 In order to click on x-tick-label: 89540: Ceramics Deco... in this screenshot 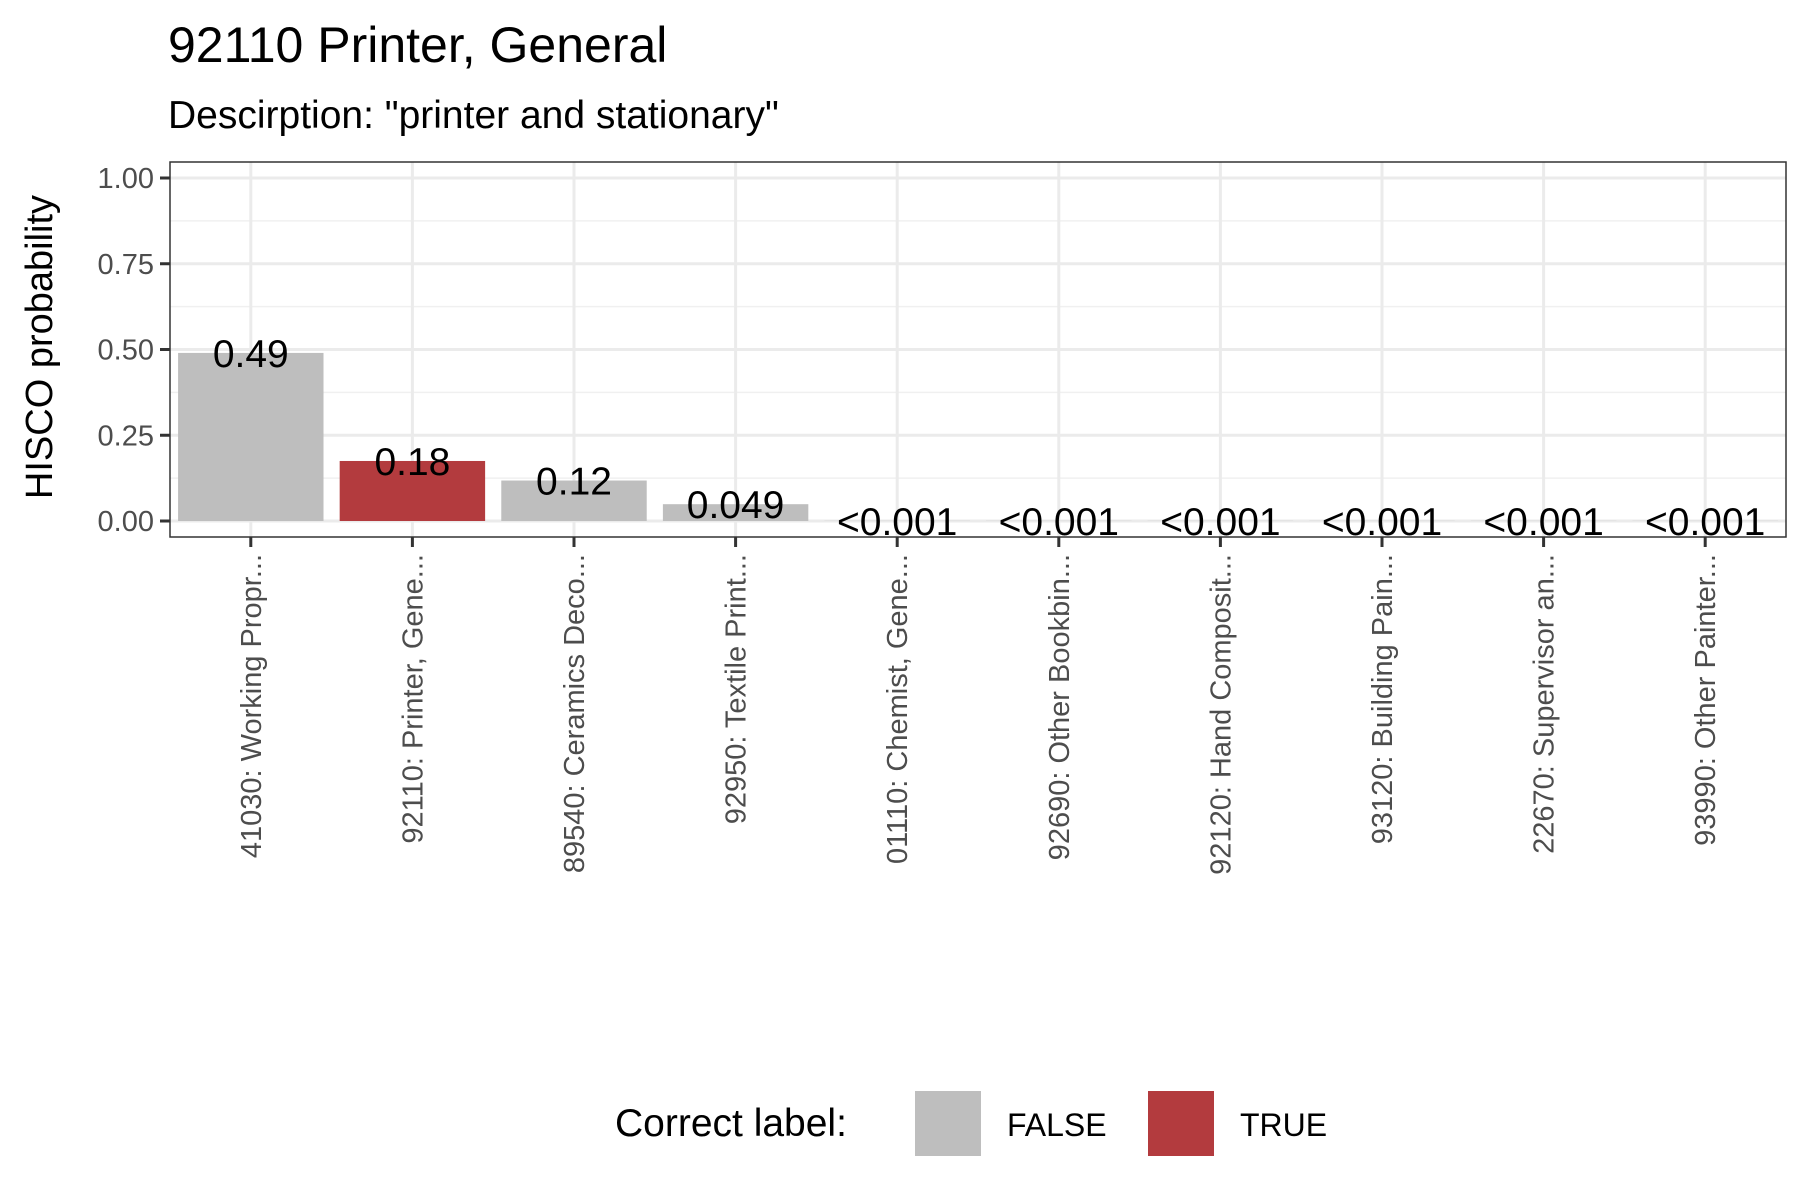, I will do `click(575, 713)`.